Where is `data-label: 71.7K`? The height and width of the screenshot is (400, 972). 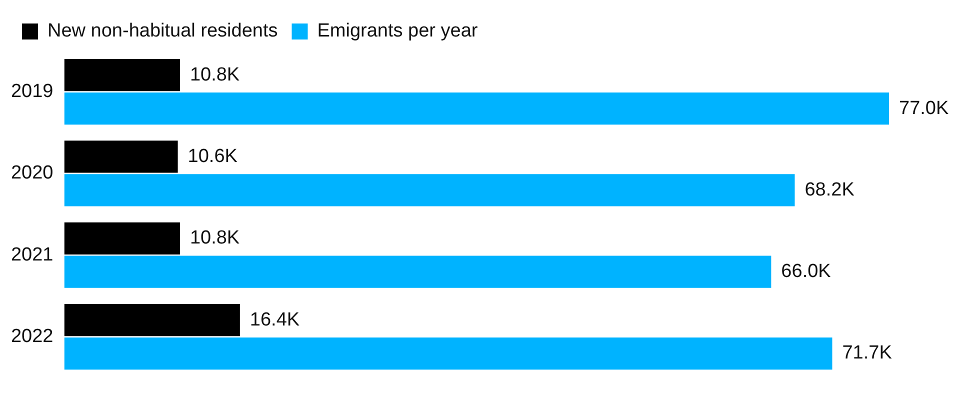 data-label: 71.7K is located at coordinates (867, 353).